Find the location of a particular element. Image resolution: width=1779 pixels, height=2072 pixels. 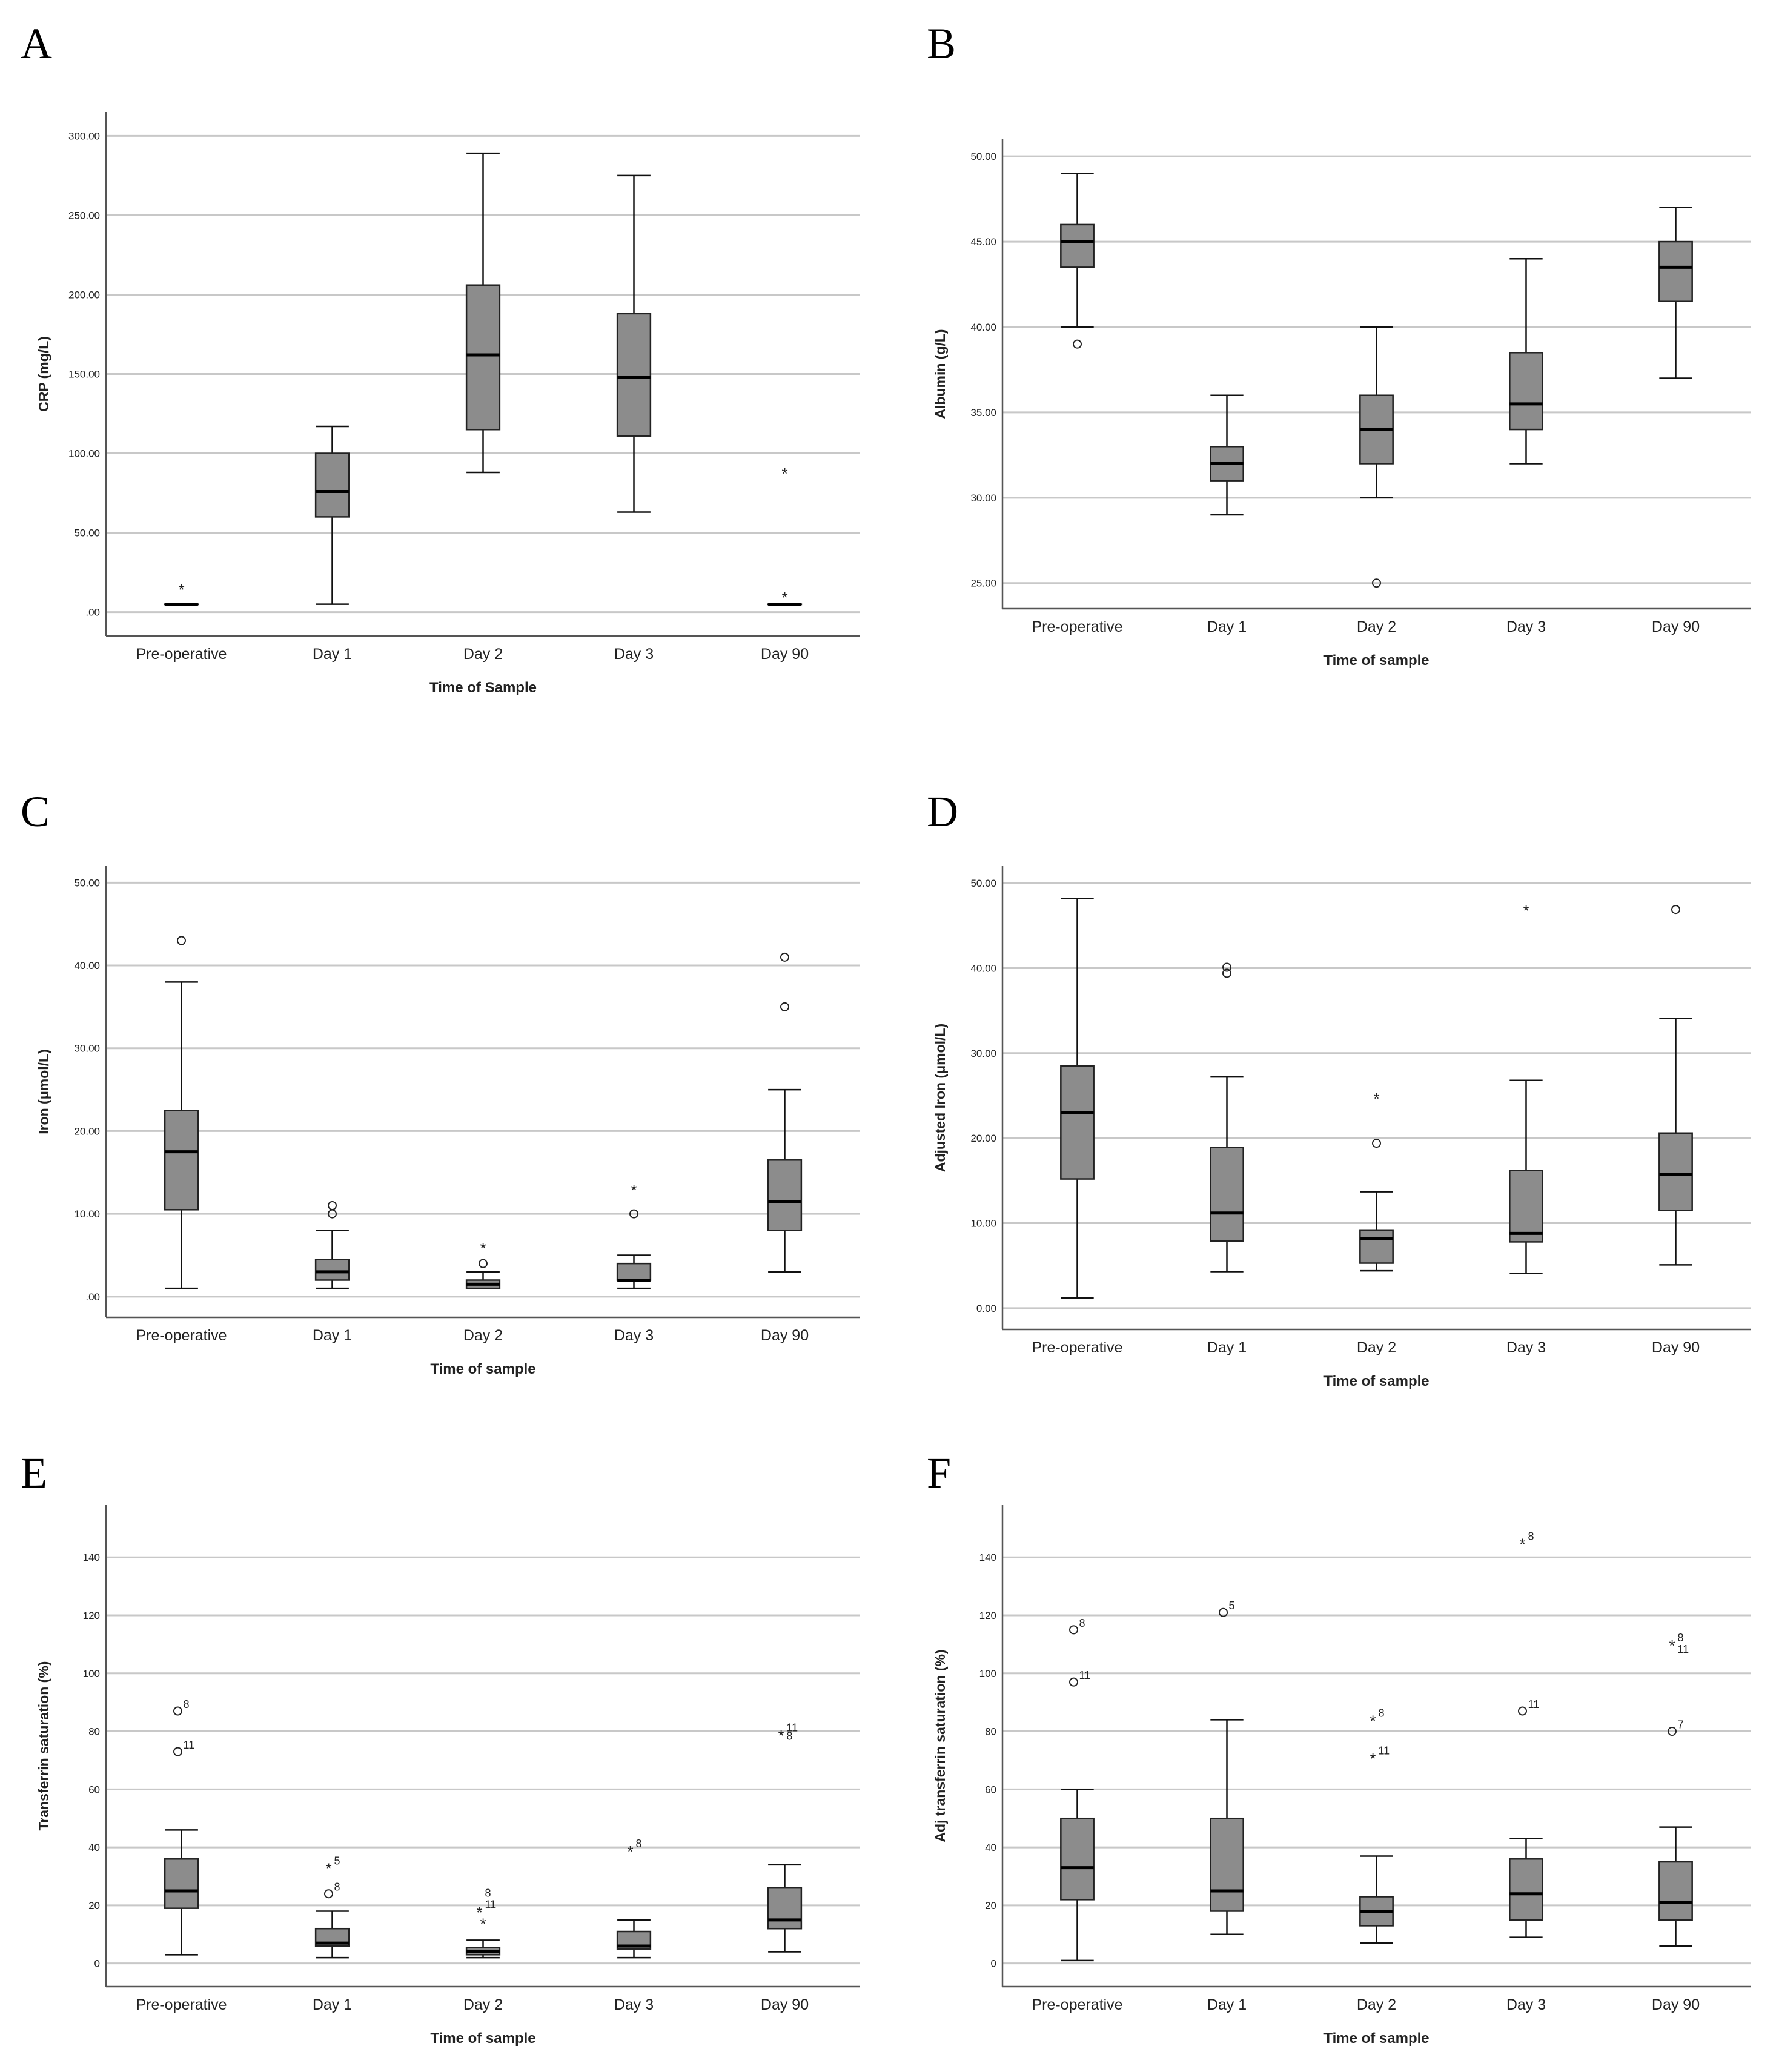

outlier-label-day-90: 7 is located at coordinates (1681, 1725).